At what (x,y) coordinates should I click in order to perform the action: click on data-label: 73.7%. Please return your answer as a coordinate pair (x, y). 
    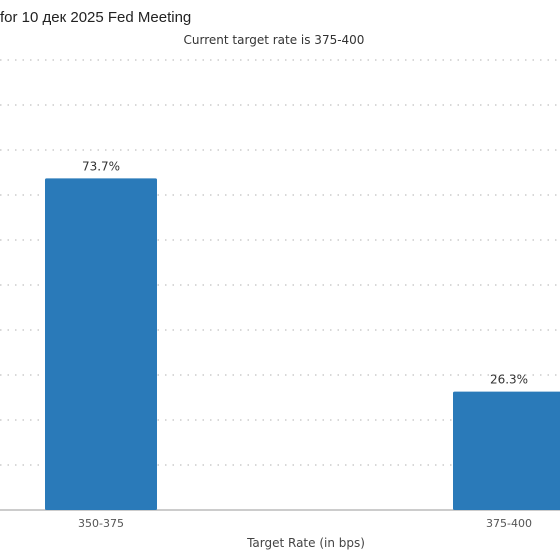
    Looking at the image, I should click on (101, 166).